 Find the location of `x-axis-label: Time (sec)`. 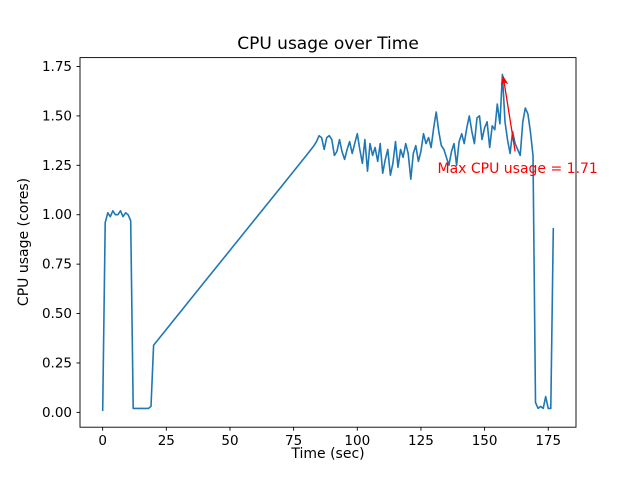

x-axis-label: Time (sec) is located at coordinates (328, 454).